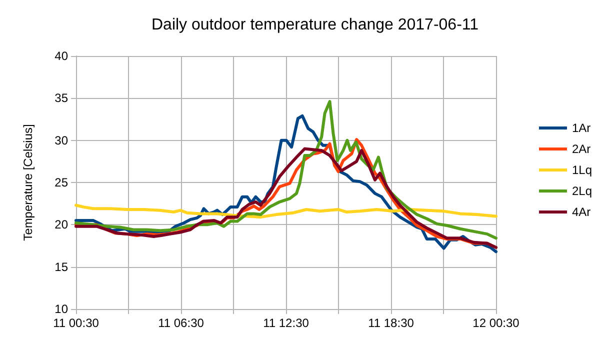  I want to click on x-tick-label: 11 00:30, so click(76, 323).